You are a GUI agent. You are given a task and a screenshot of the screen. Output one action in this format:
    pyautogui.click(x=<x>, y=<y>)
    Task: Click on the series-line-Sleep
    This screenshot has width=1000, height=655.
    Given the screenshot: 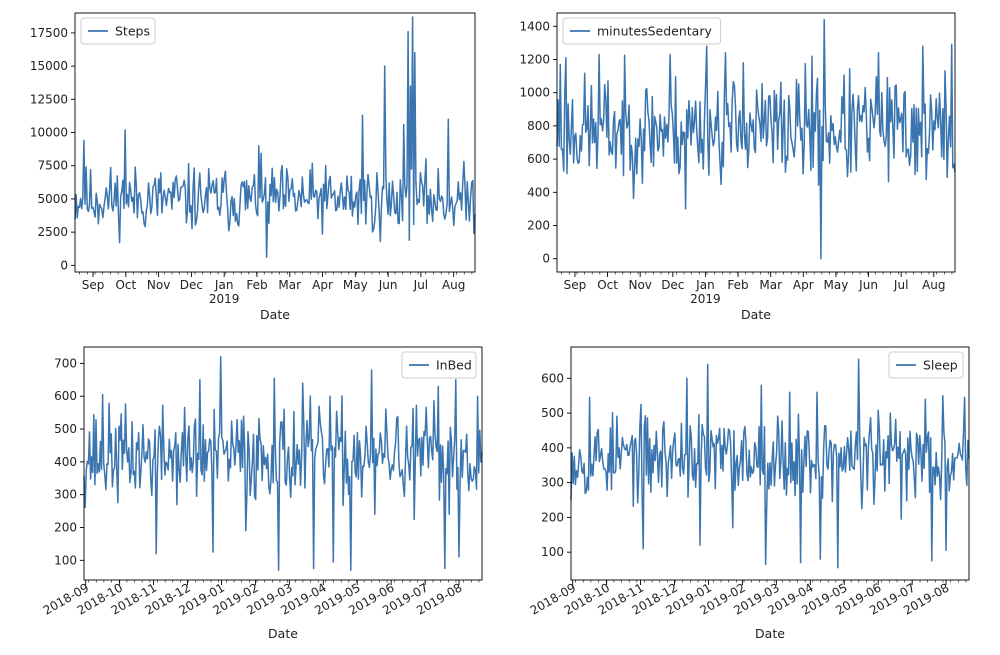 What is the action you would take?
    pyautogui.click(x=770, y=463)
    